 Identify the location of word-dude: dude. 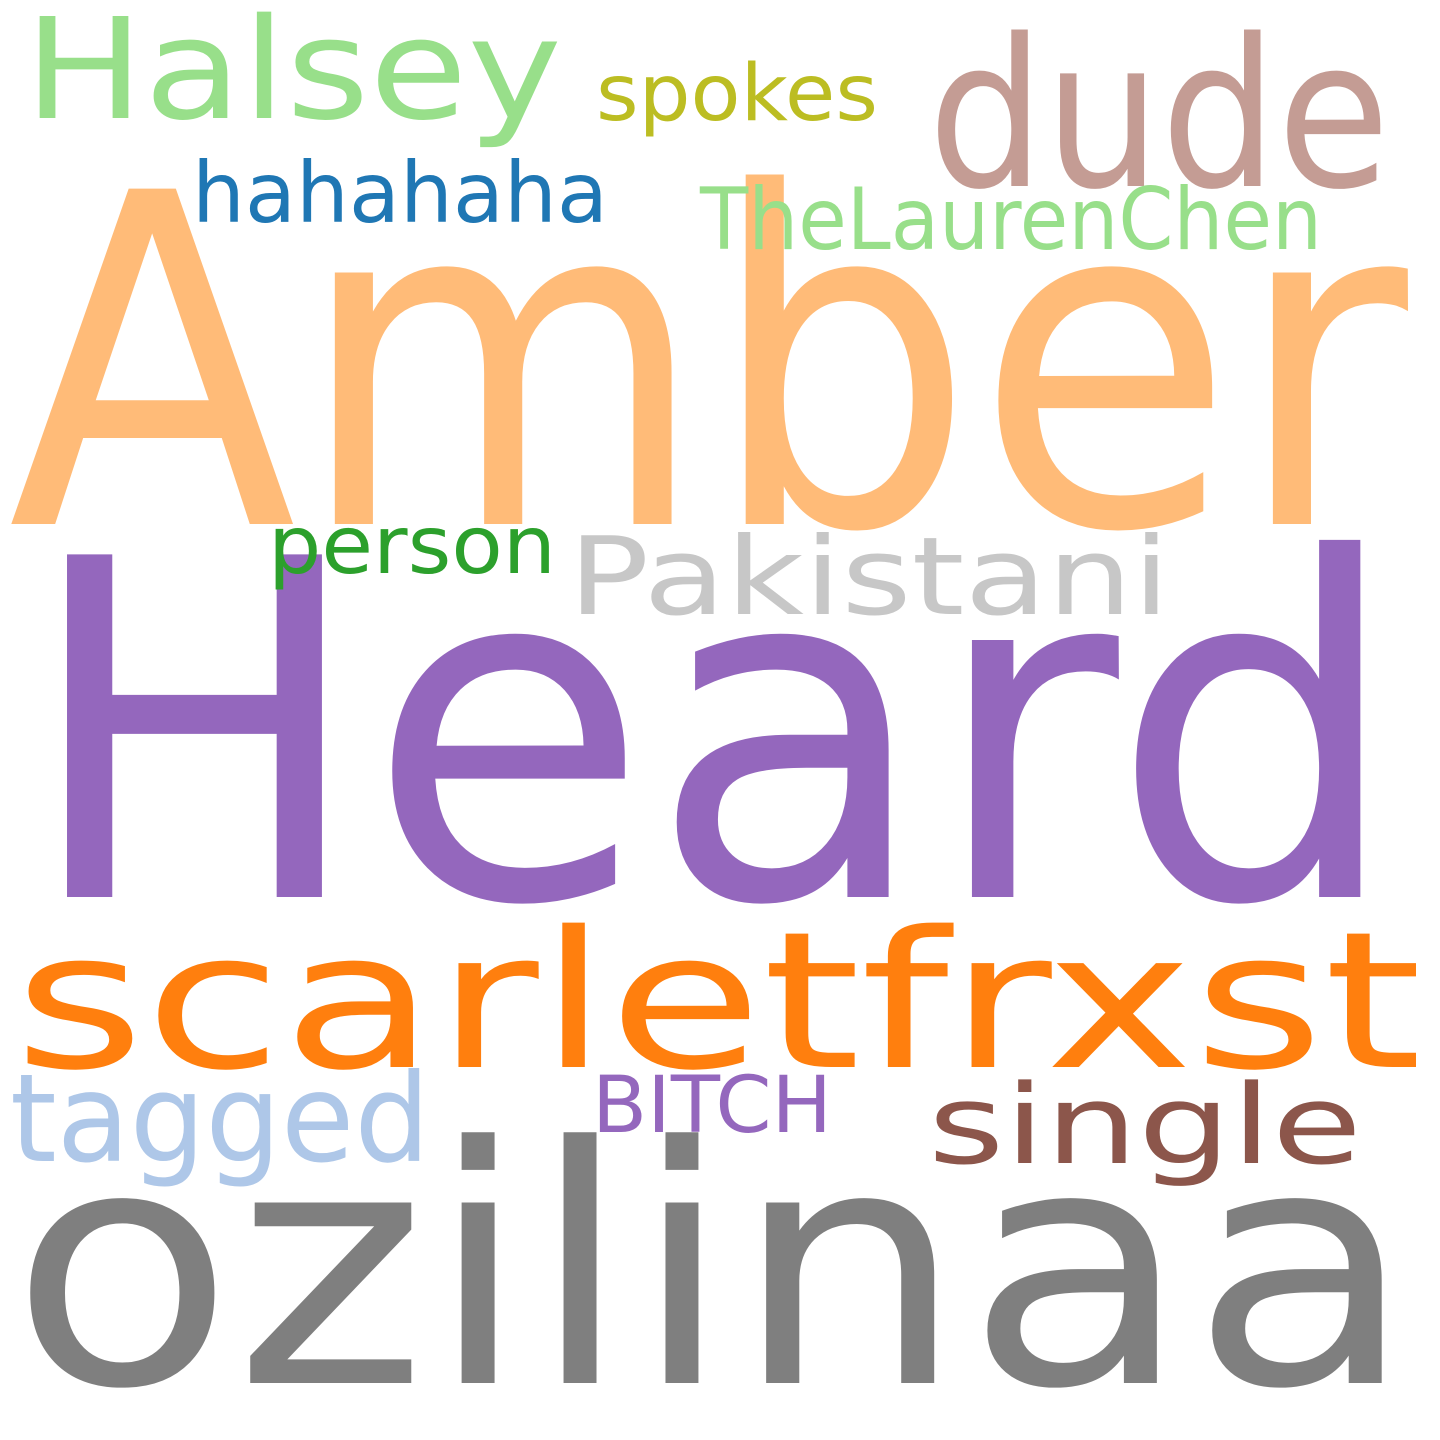
(1159, 117).